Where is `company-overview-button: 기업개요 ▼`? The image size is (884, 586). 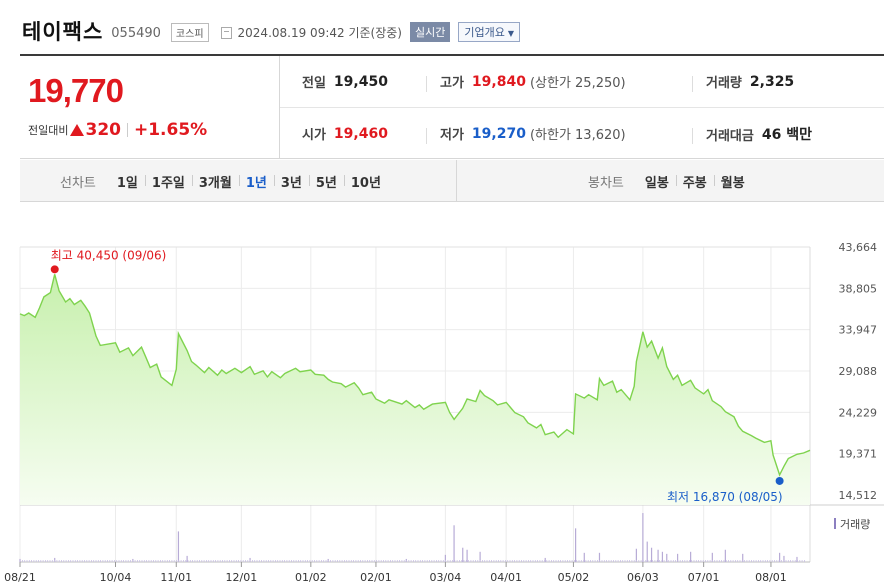
company-overview-button: 기업개요 ▼ is located at coordinates (489, 32).